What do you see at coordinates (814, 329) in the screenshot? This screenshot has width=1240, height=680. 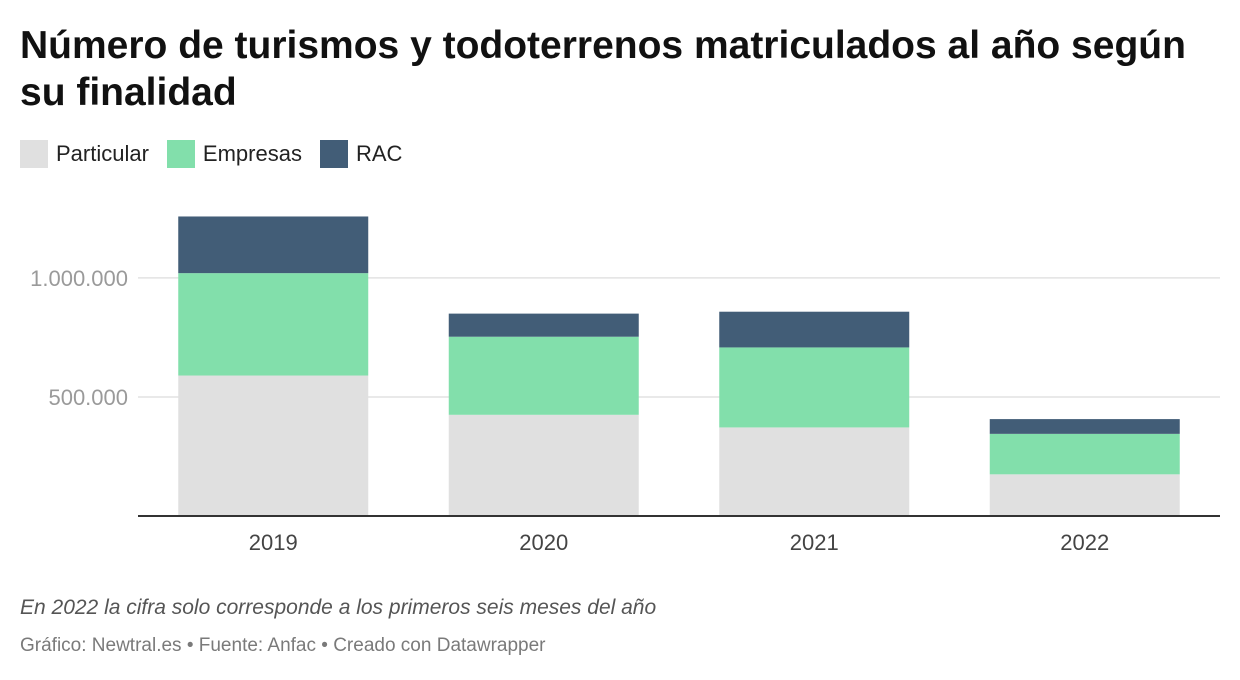 I see `bar-rac-2021` at bounding box center [814, 329].